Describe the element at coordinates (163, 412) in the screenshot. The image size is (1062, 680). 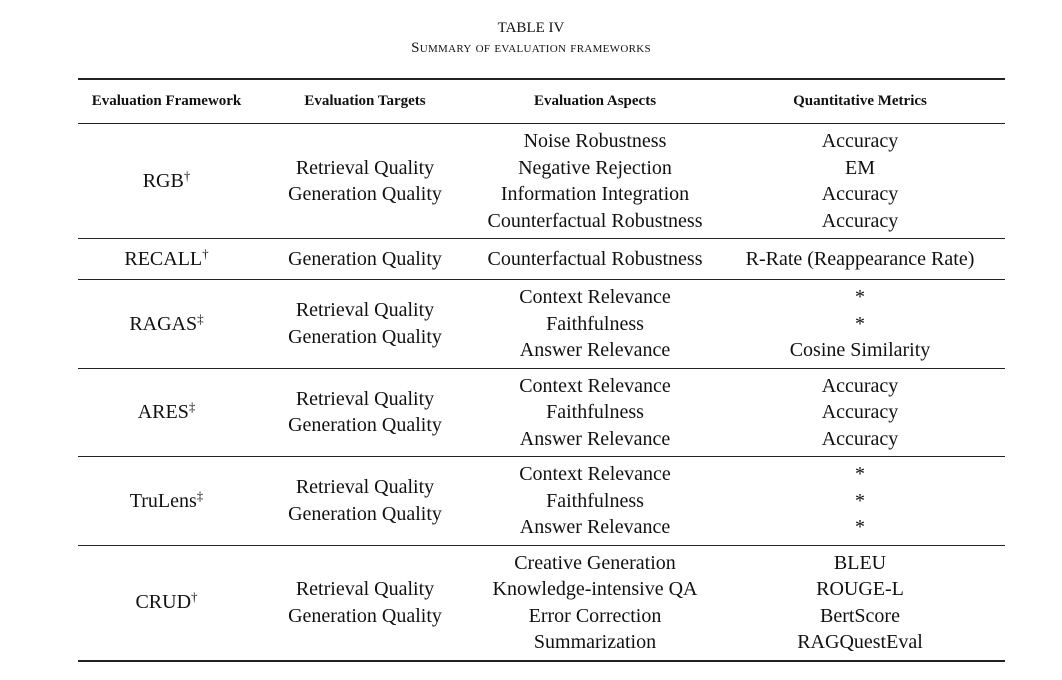
I see `framework-name: ARES` at that location.